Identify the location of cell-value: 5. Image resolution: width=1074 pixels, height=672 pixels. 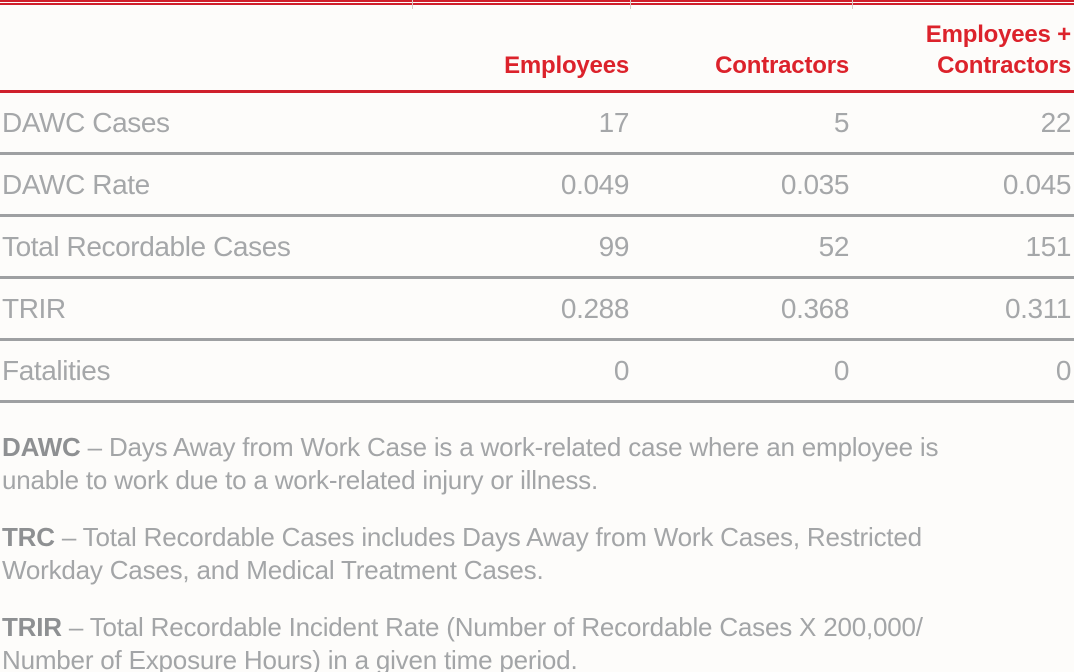
(841, 122).